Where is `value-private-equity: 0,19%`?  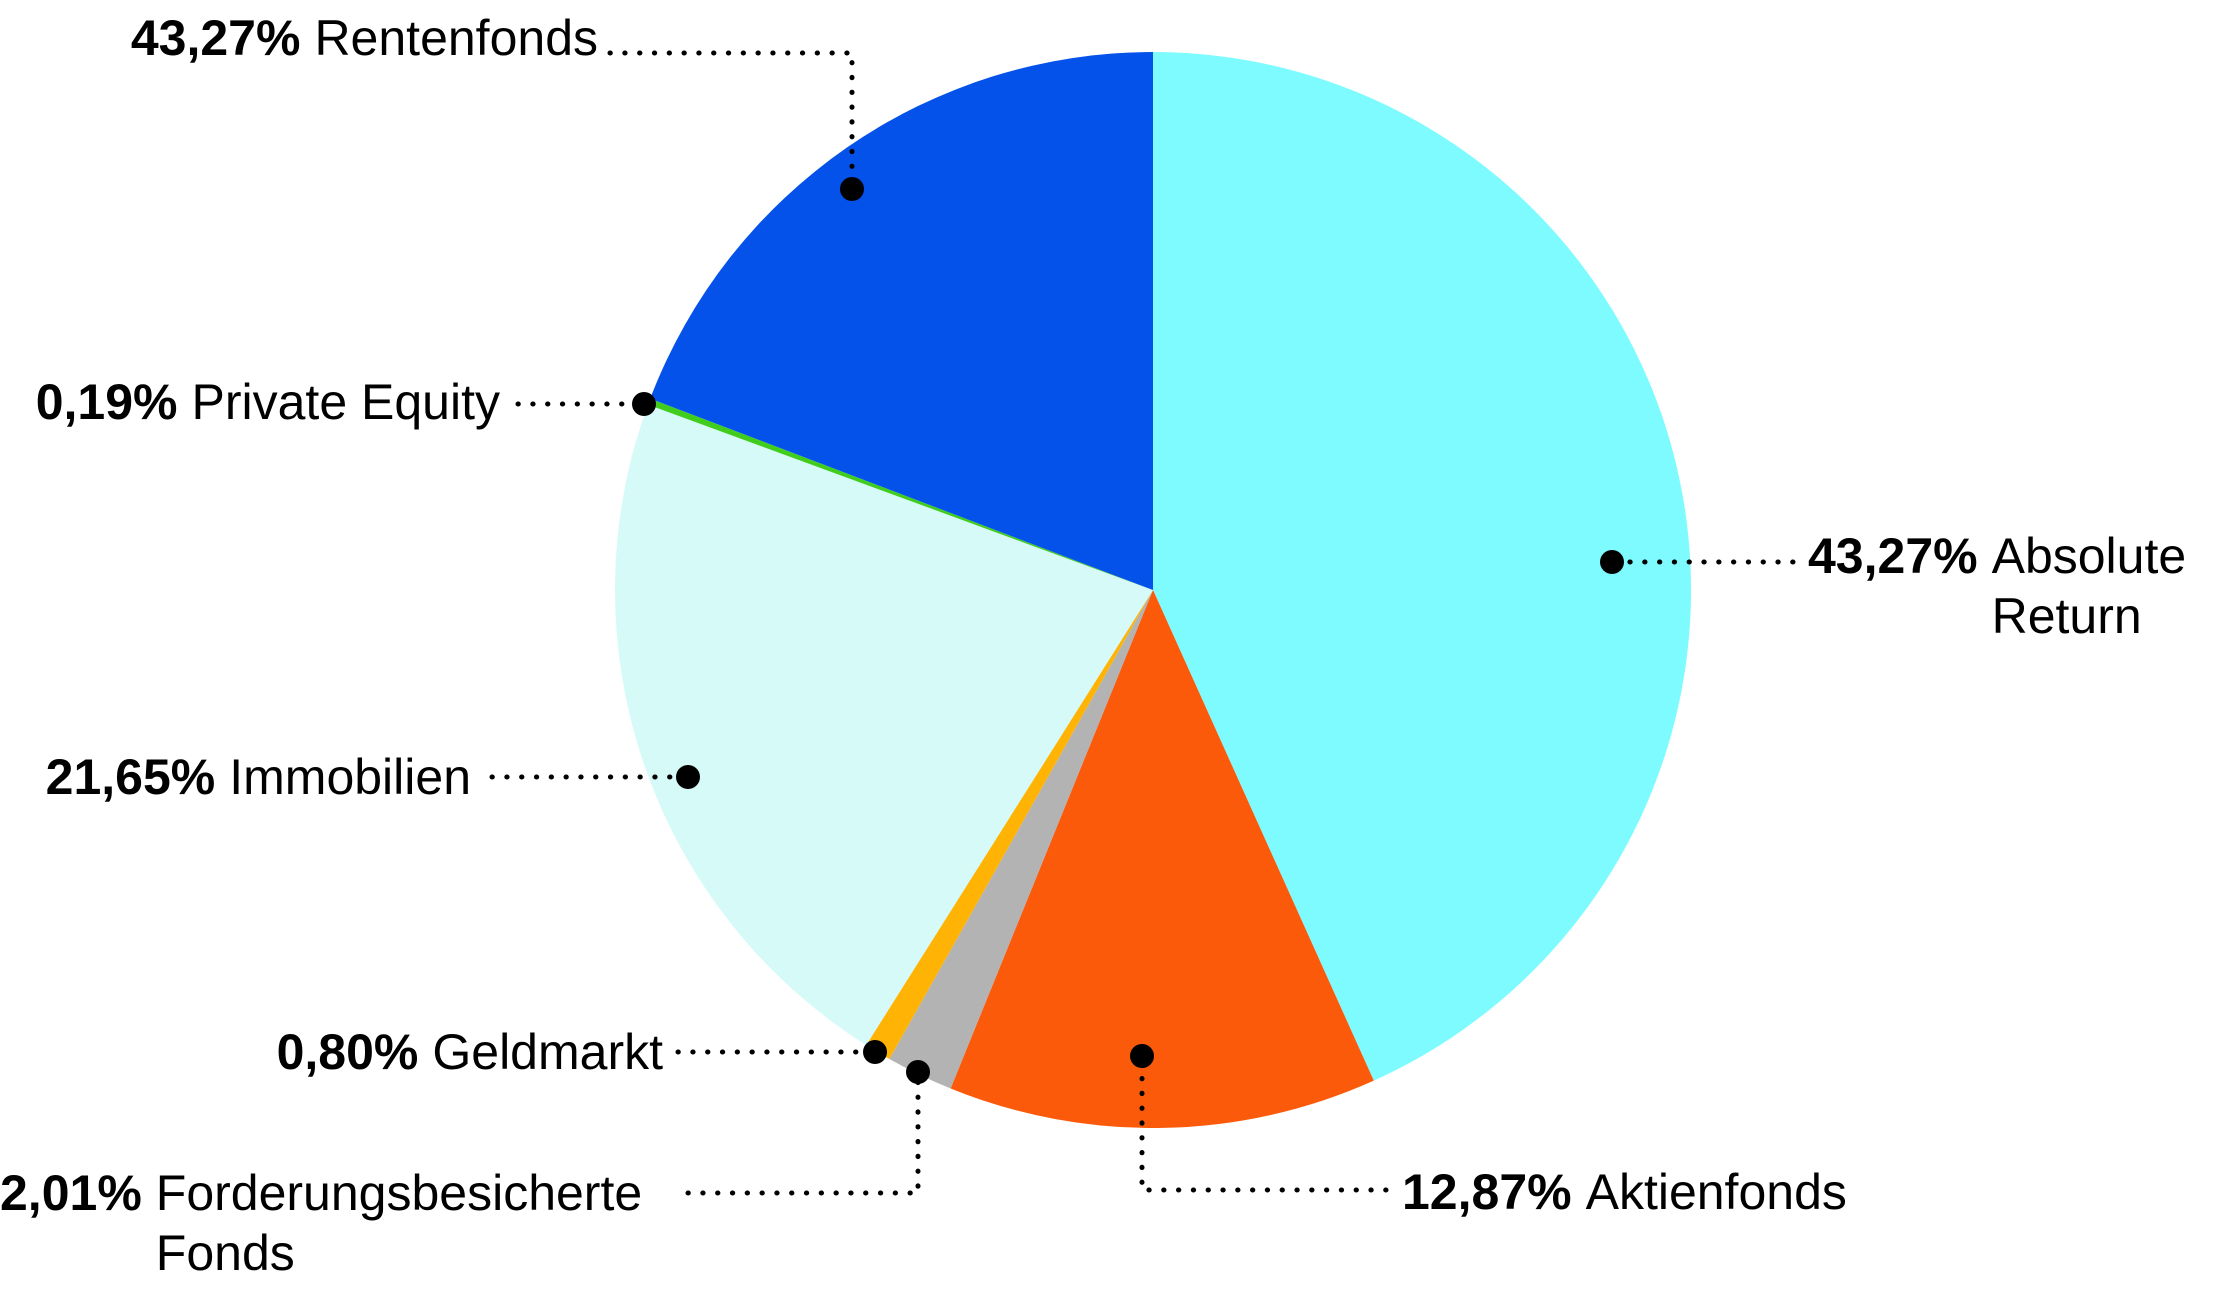
value-private-equity: 0,19% is located at coordinates (106, 402).